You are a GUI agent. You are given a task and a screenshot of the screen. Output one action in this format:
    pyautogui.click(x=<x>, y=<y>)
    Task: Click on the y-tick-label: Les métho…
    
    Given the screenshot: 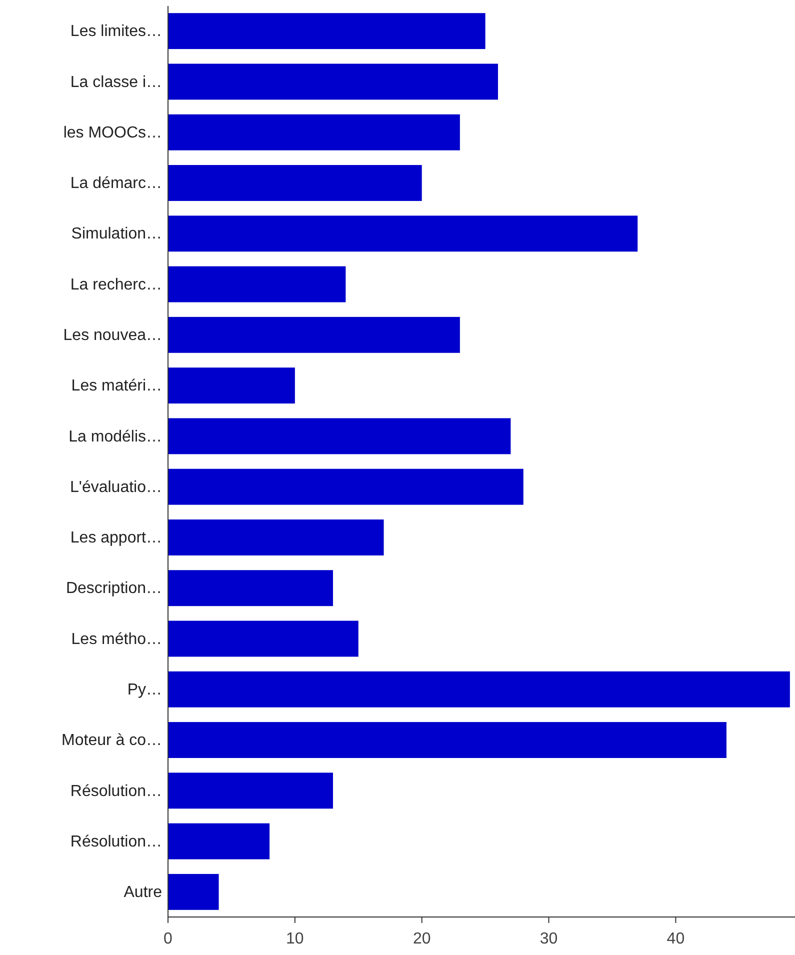 What is the action you would take?
    pyautogui.click(x=116, y=639)
    